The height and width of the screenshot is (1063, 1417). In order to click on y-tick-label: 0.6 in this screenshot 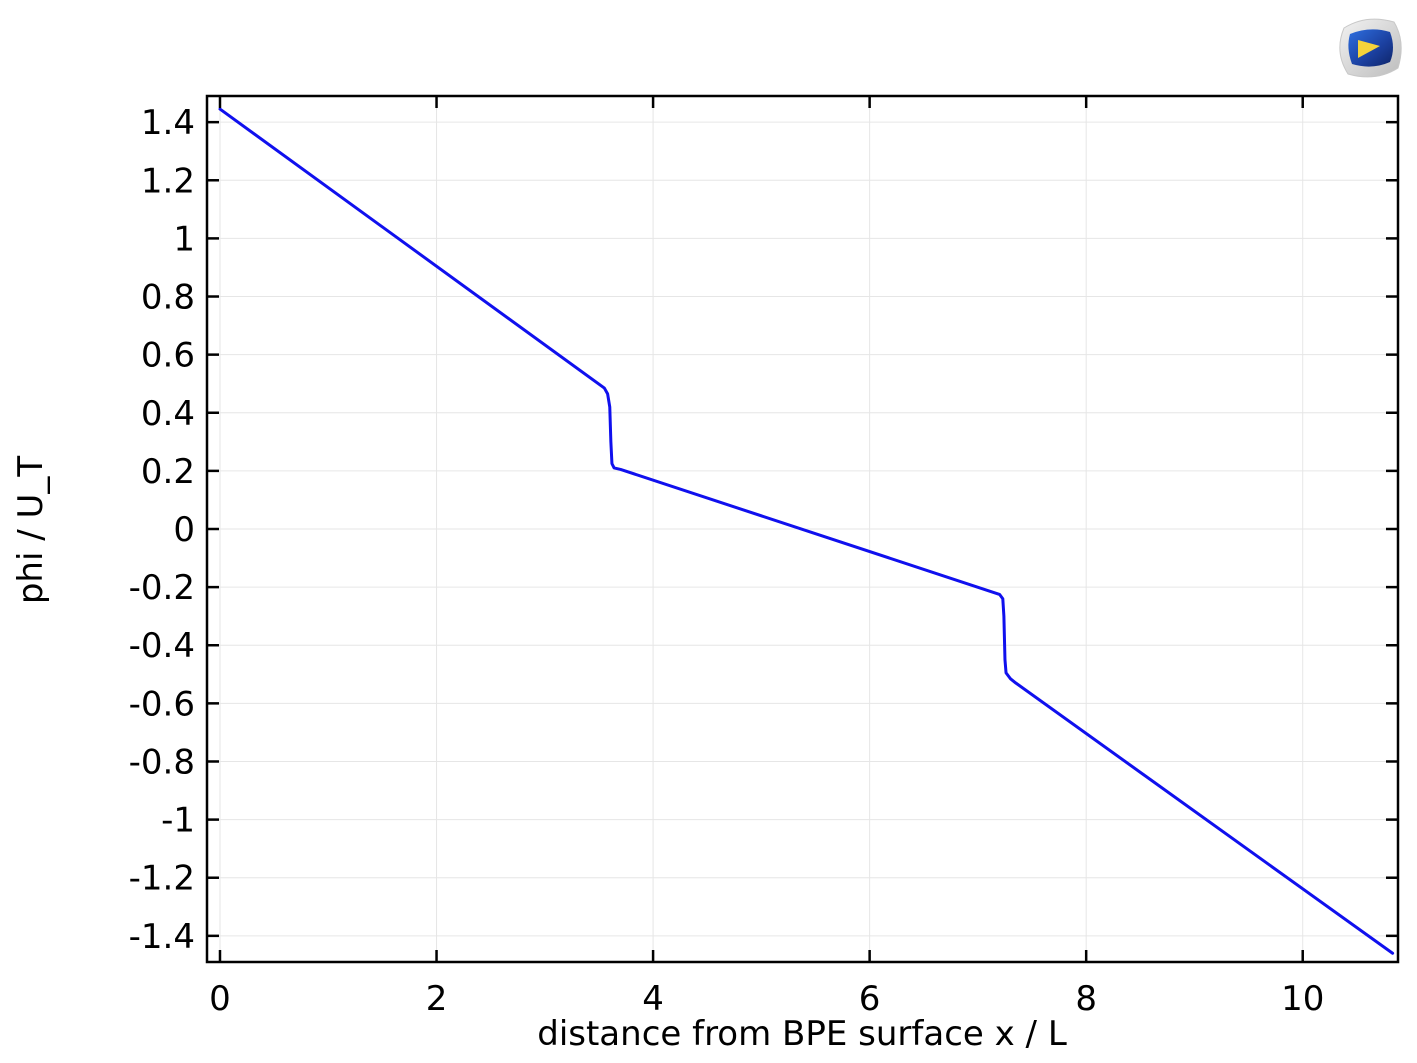, I will do `click(168, 356)`.